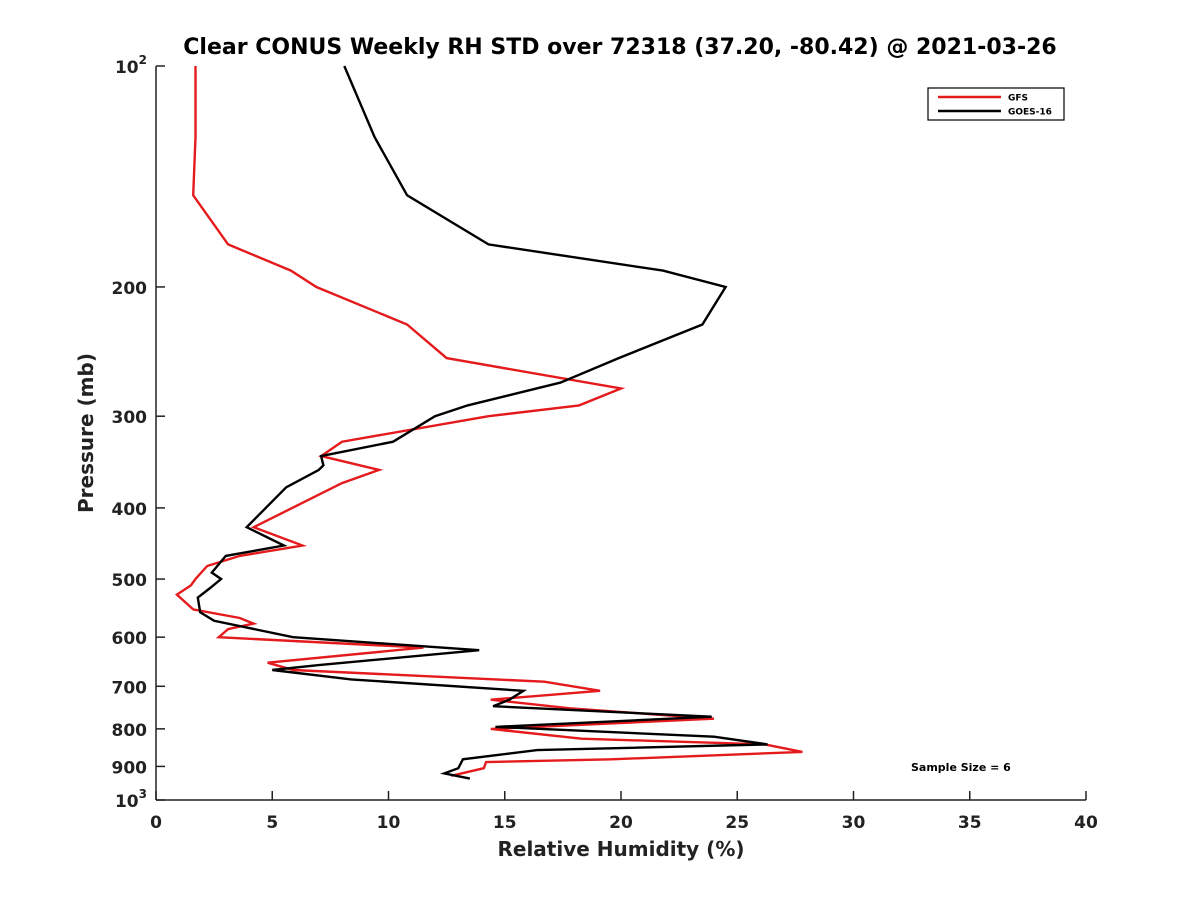 The image size is (1200, 900). Describe the element at coordinates (389, 823) in the screenshot. I see `x-tick-label: 10` at that location.